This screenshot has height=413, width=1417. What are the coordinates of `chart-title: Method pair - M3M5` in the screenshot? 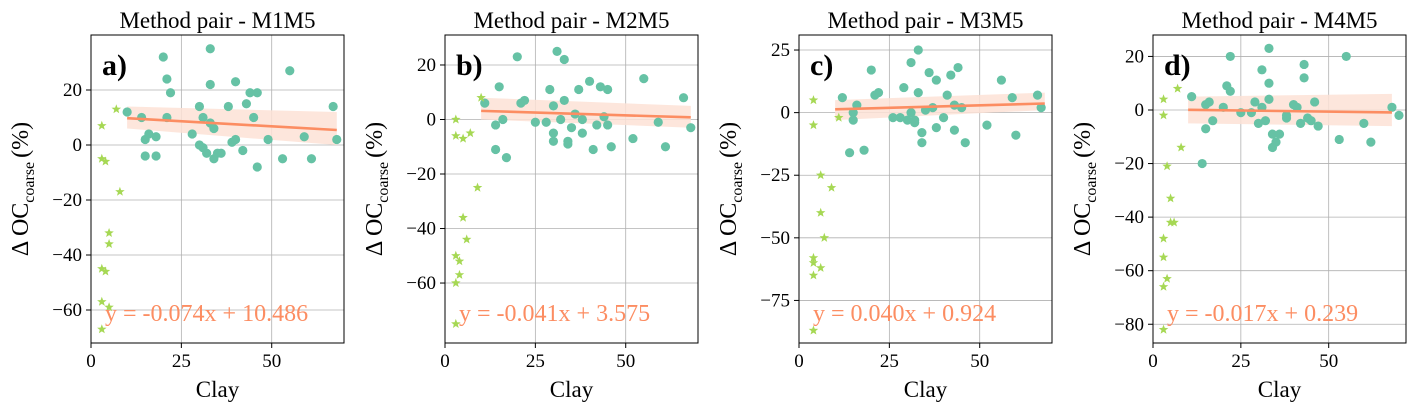 It's located at (925, 20).